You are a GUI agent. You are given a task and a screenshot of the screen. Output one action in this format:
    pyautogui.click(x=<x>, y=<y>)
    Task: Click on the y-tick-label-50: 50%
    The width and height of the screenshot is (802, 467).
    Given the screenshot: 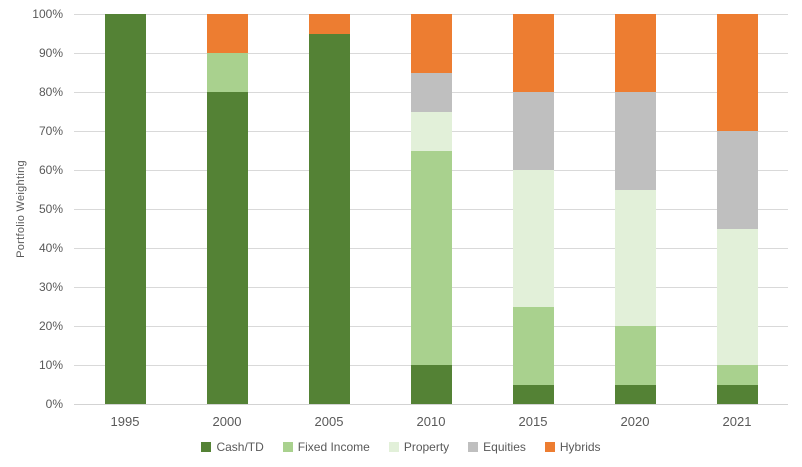 What is the action you would take?
    pyautogui.click(x=50, y=209)
    